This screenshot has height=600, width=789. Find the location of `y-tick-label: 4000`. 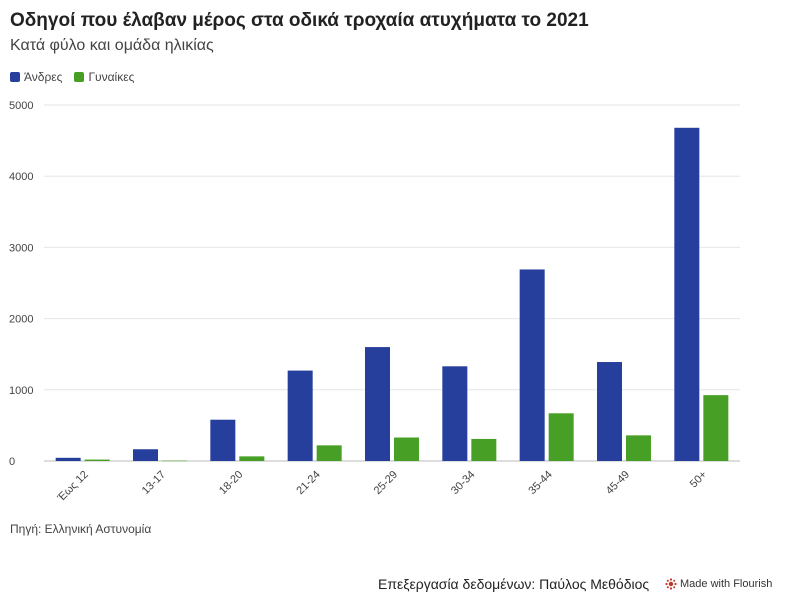

y-tick-label: 4000 is located at coordinates (21, 177).